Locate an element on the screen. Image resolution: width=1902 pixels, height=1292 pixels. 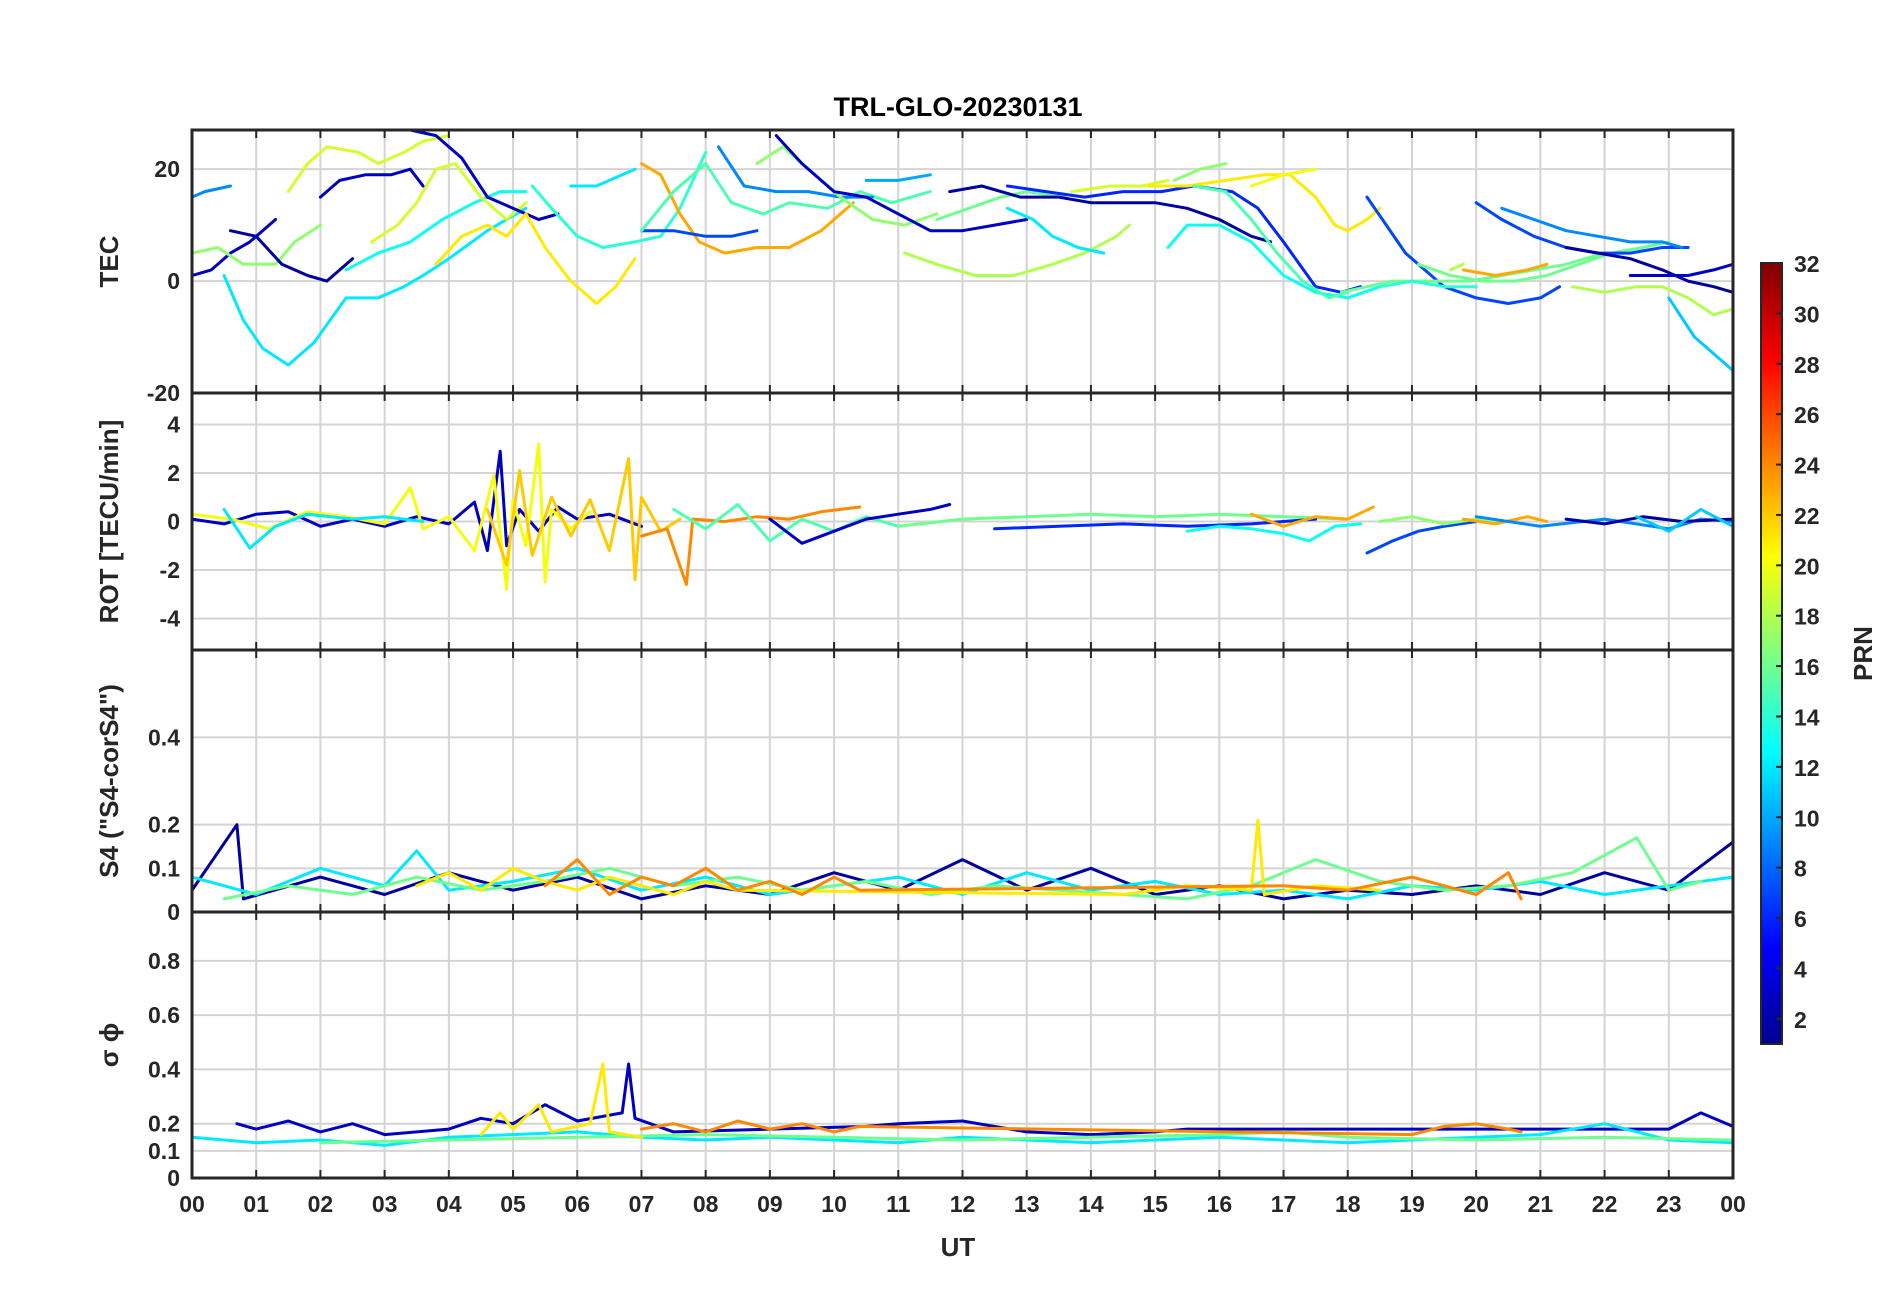
x-tick-label: 05 is located at coordinates (513, 1204).